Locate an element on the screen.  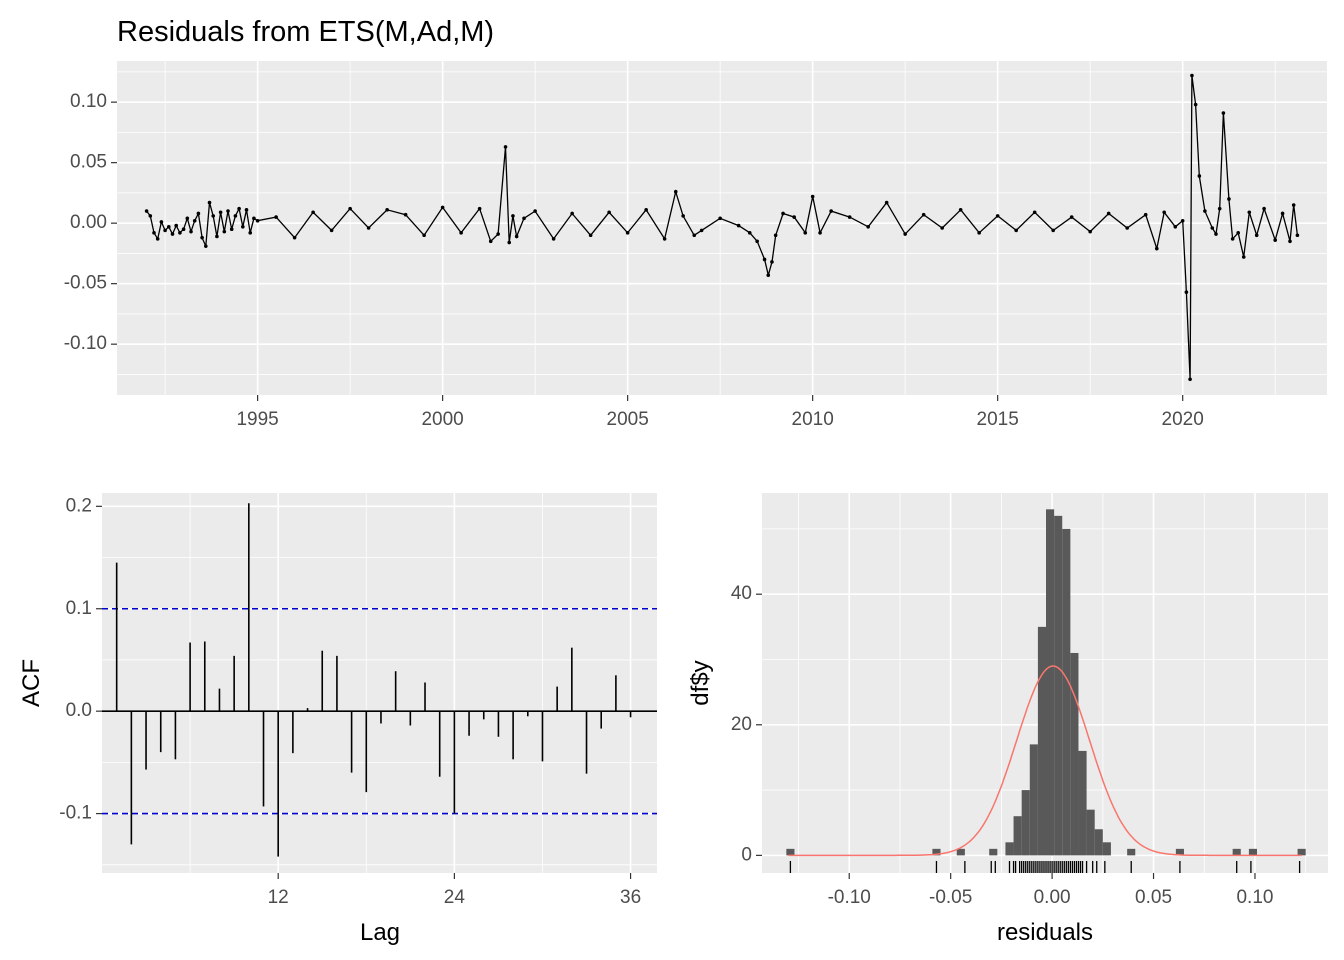
residuals-y-tick-label: 0.10 is located at coordinates (88, 101).